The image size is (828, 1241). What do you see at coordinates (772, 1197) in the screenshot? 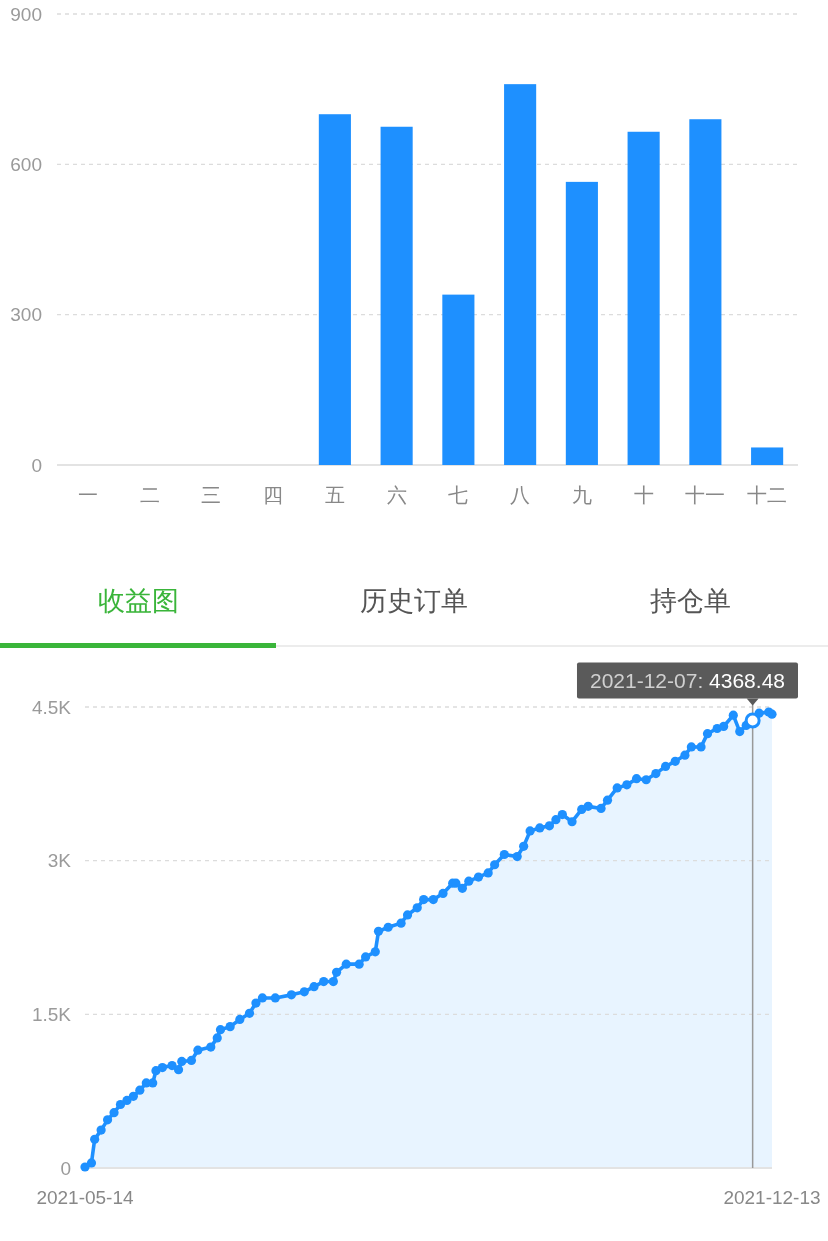
I see `x-tick-label: 2021-12-13` at bounding box center [772, 1197].